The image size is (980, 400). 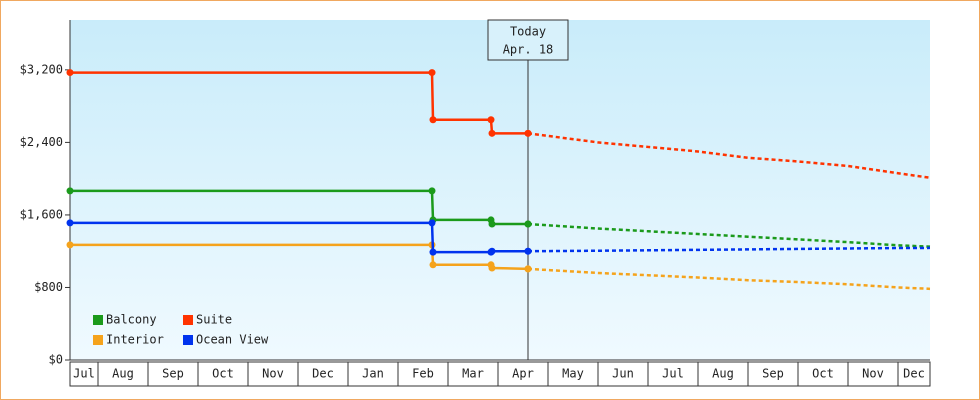 I want to click on x-tick-label: May, so click(x=573, y=374).